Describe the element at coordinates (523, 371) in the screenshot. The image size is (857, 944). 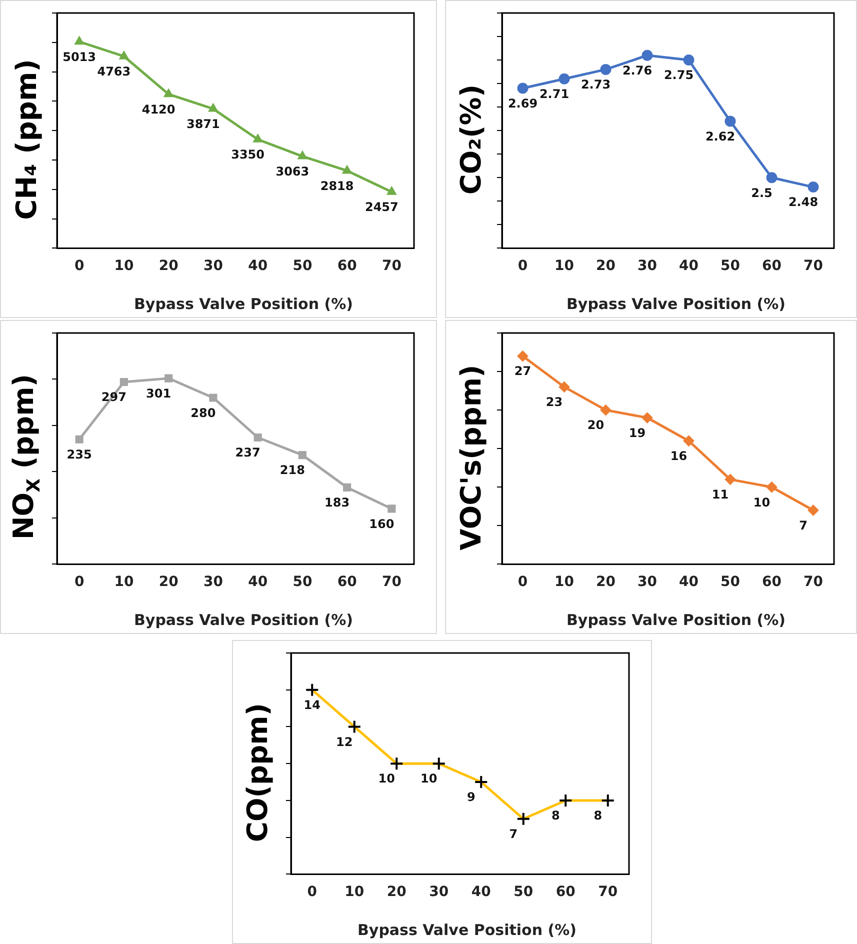
I see `data-label: 27` at that location.